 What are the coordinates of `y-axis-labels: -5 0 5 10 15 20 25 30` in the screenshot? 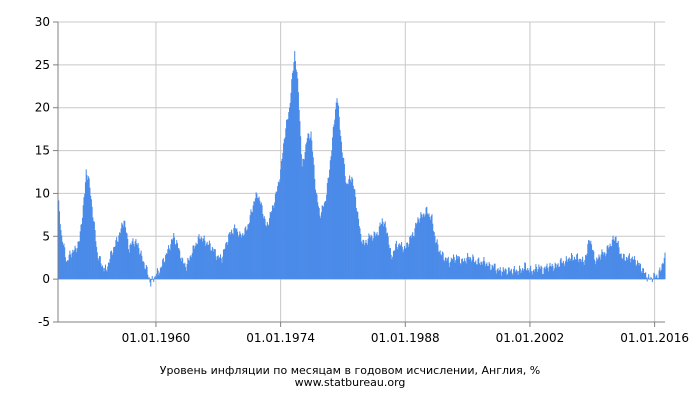 It's located at (42, 172).